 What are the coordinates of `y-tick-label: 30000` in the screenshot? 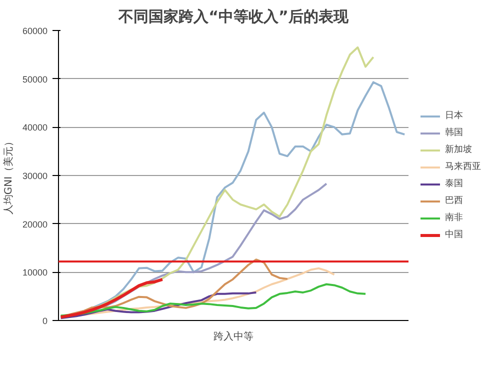 It's located at (35, 176).